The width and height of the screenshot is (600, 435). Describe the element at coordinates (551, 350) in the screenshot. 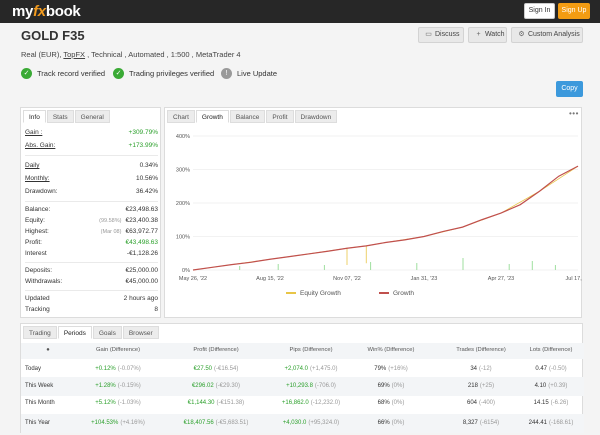

I see `col-lots-header: Lots (Difference)` at that location.